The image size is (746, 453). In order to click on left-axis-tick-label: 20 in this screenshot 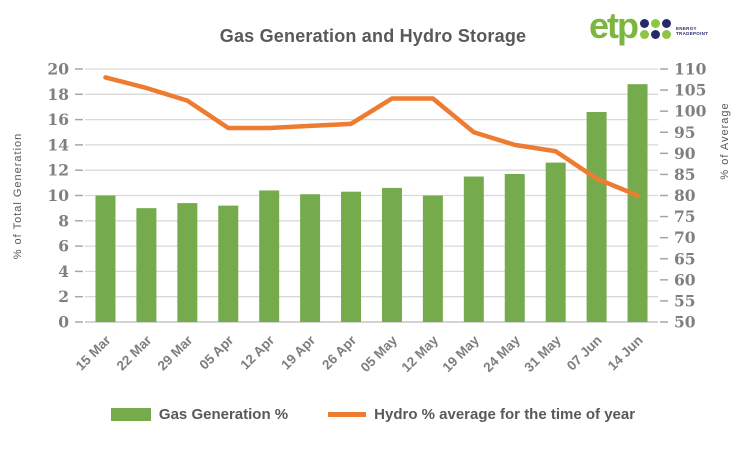, I will do `click(58, 69)`.